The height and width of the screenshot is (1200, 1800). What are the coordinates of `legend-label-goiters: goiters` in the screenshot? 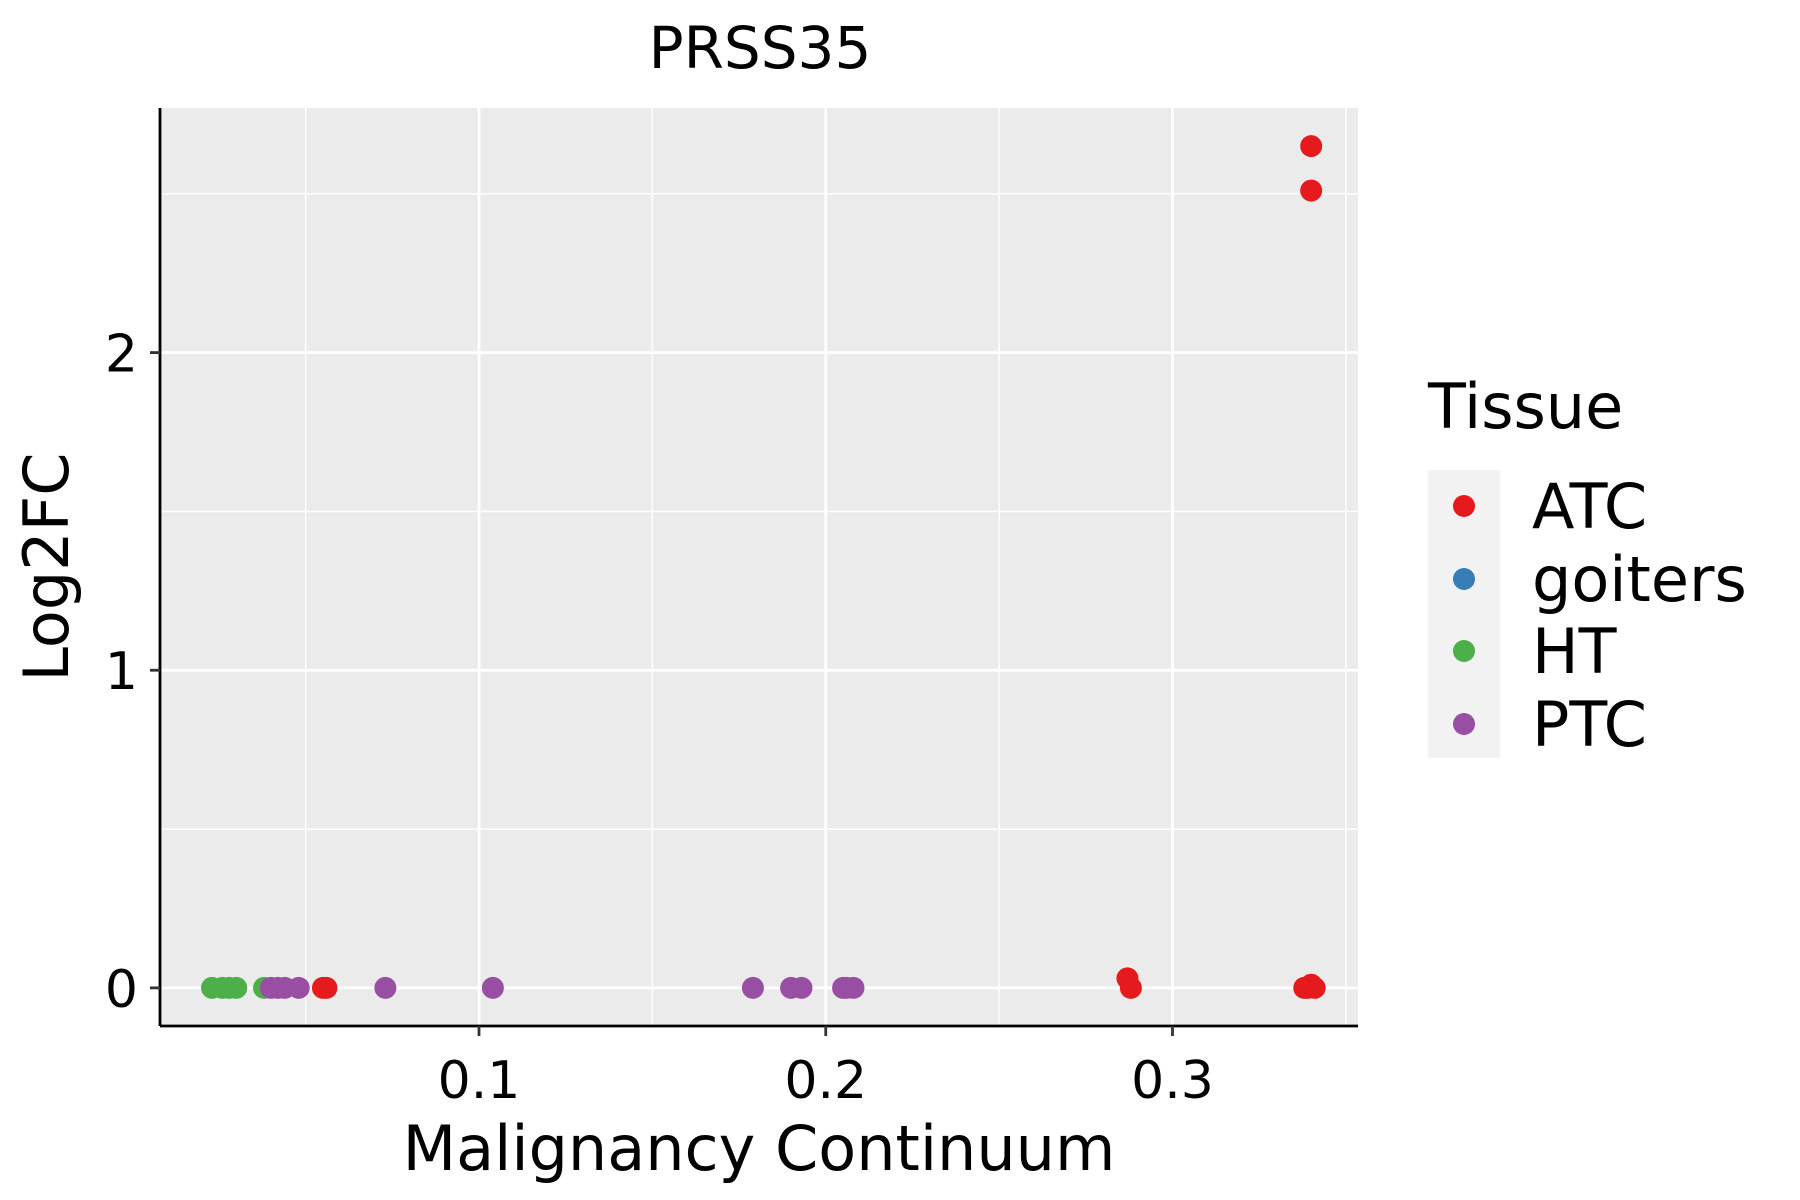 It's located at (1639, 579).